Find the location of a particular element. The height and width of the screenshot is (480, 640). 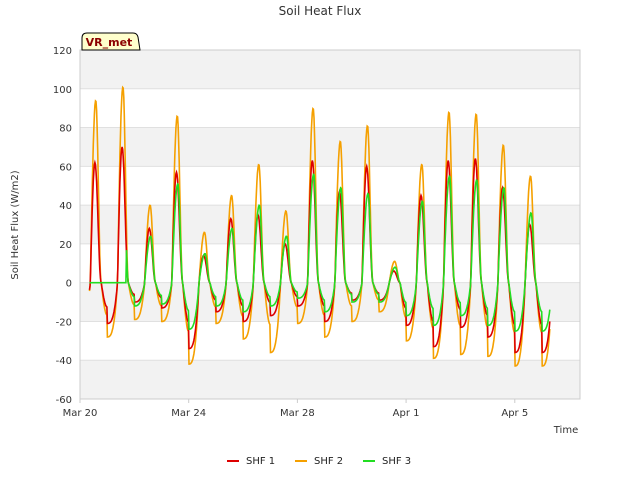

badge-label: VR_met is located at coordinates (109, 42).